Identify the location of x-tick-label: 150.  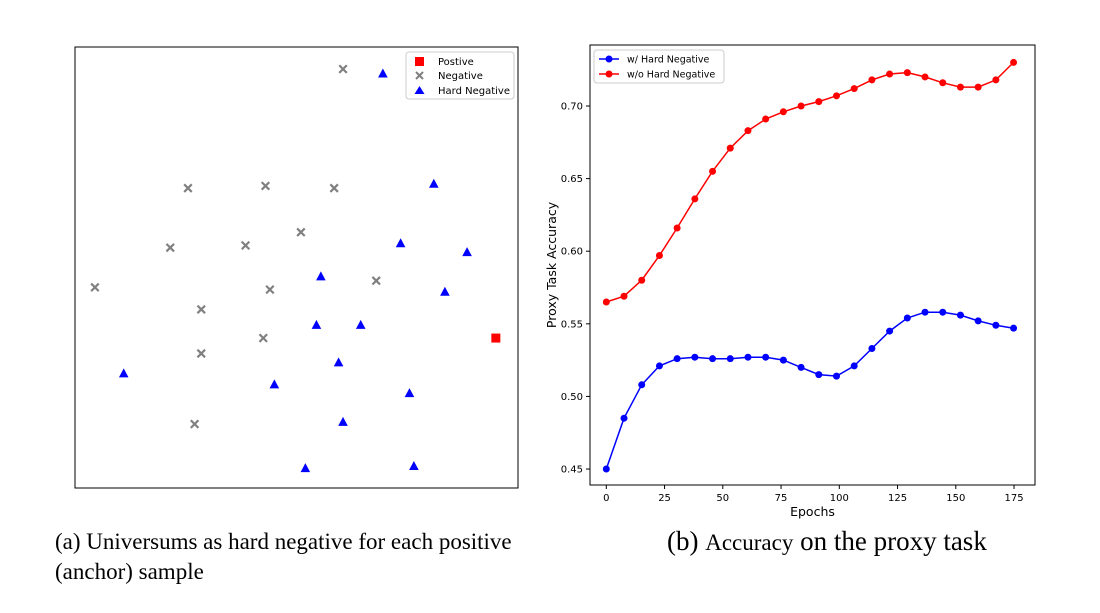
(955, 498).